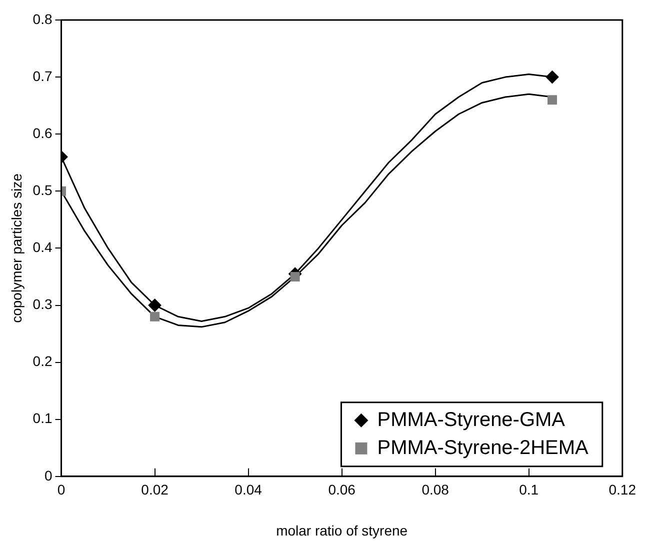 This screenshot has height=549, width=650. Describe the element at coordinates (42, 76) in the screenshot. I see `y-tick-label: 0.7` at that location.